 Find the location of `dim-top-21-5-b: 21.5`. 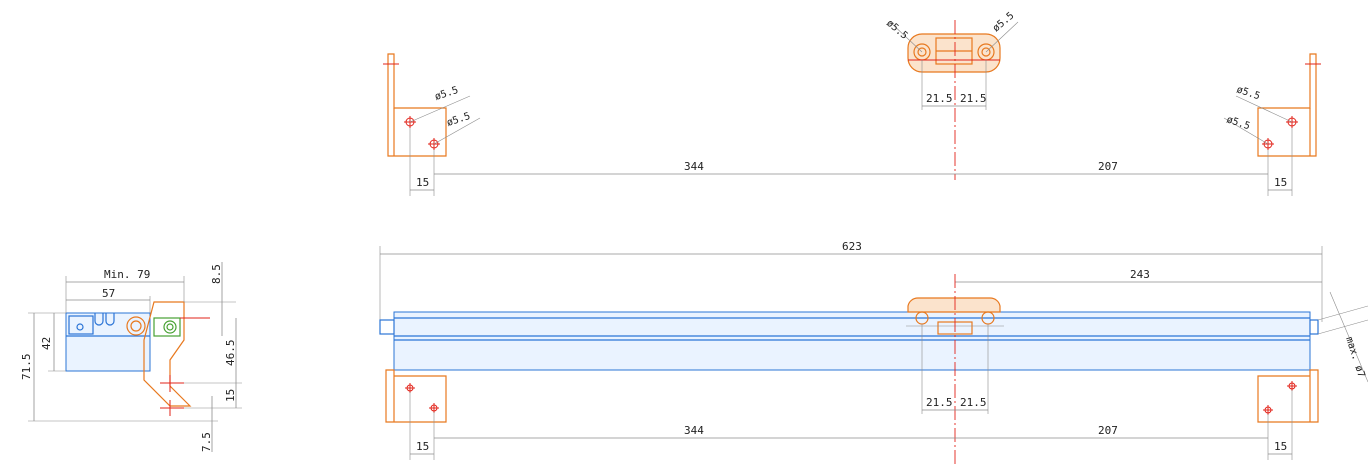

dim-top-21-5-b: 21.5 is located at coordinates (973, 98).